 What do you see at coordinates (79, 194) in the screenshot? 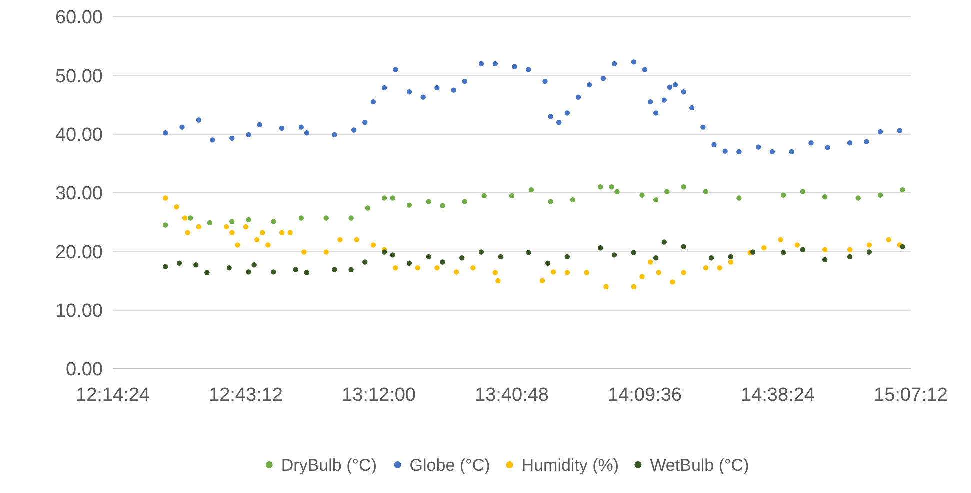
I see `y-tick-label: 30.00` at bounding box center [79, 194].